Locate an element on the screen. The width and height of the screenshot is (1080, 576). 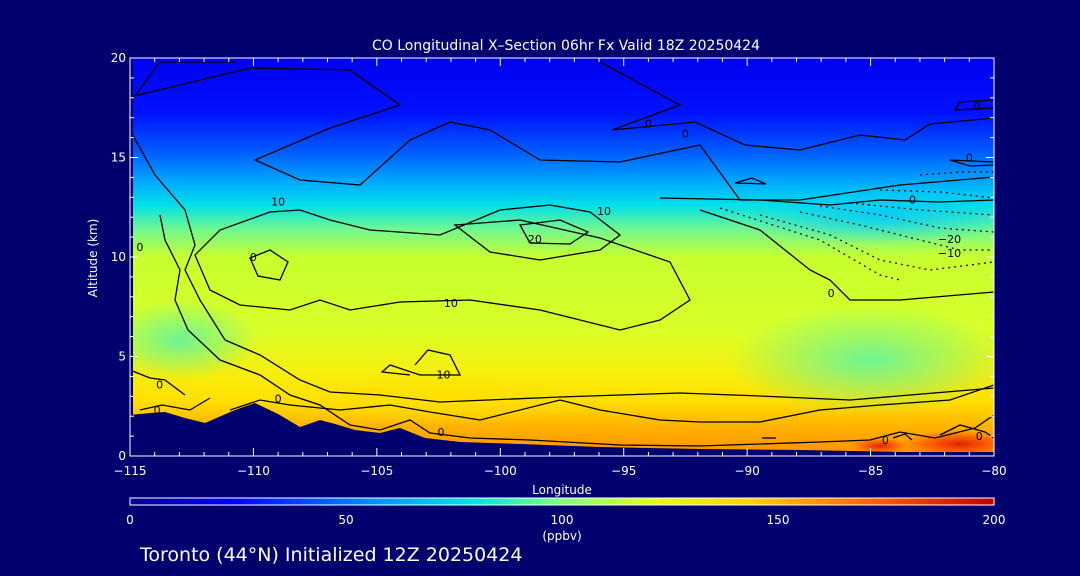
colorbar-tick-label: 200 is located at coordinates (994, 520).